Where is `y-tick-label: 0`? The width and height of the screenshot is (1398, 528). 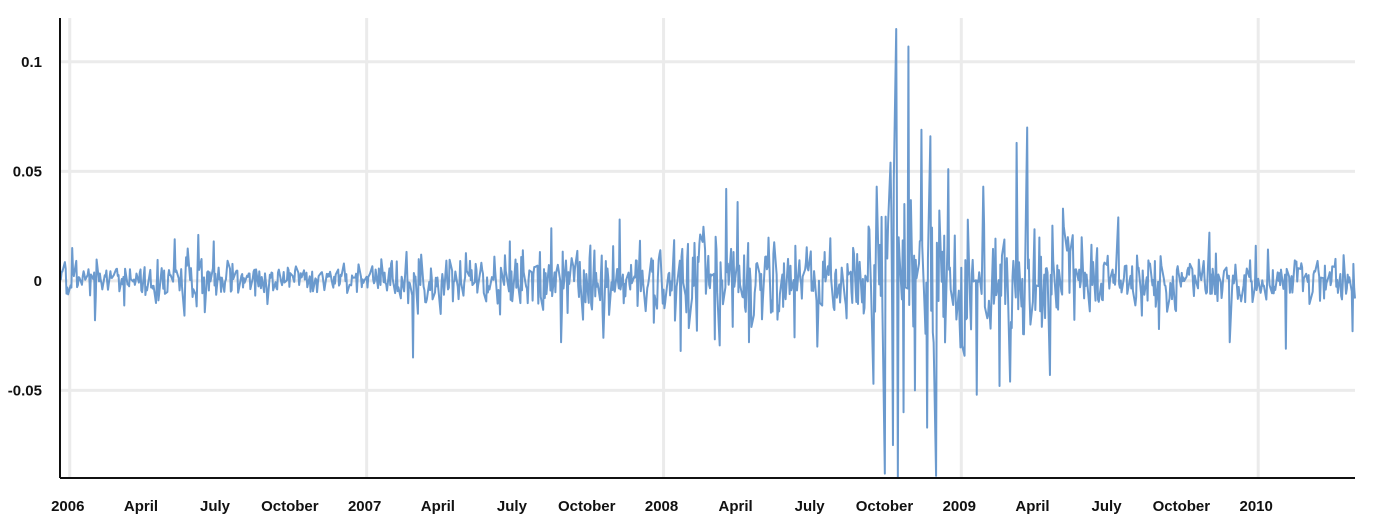 y-tick-label: 0 is located at coordinates (38, 281).